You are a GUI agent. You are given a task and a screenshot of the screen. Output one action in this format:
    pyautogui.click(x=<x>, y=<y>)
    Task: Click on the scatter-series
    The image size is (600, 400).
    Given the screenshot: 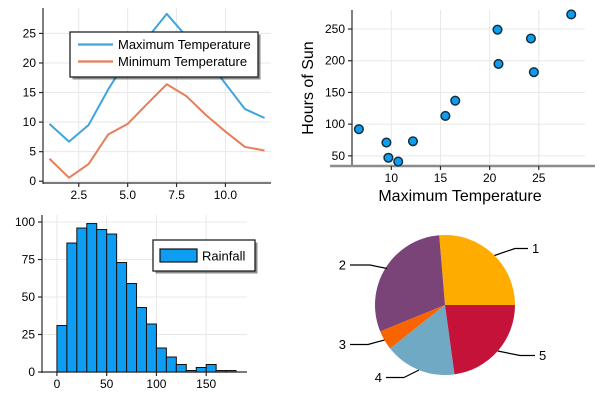 What is the action you would take?
    pyautogui.click(x=465, y=88)
    